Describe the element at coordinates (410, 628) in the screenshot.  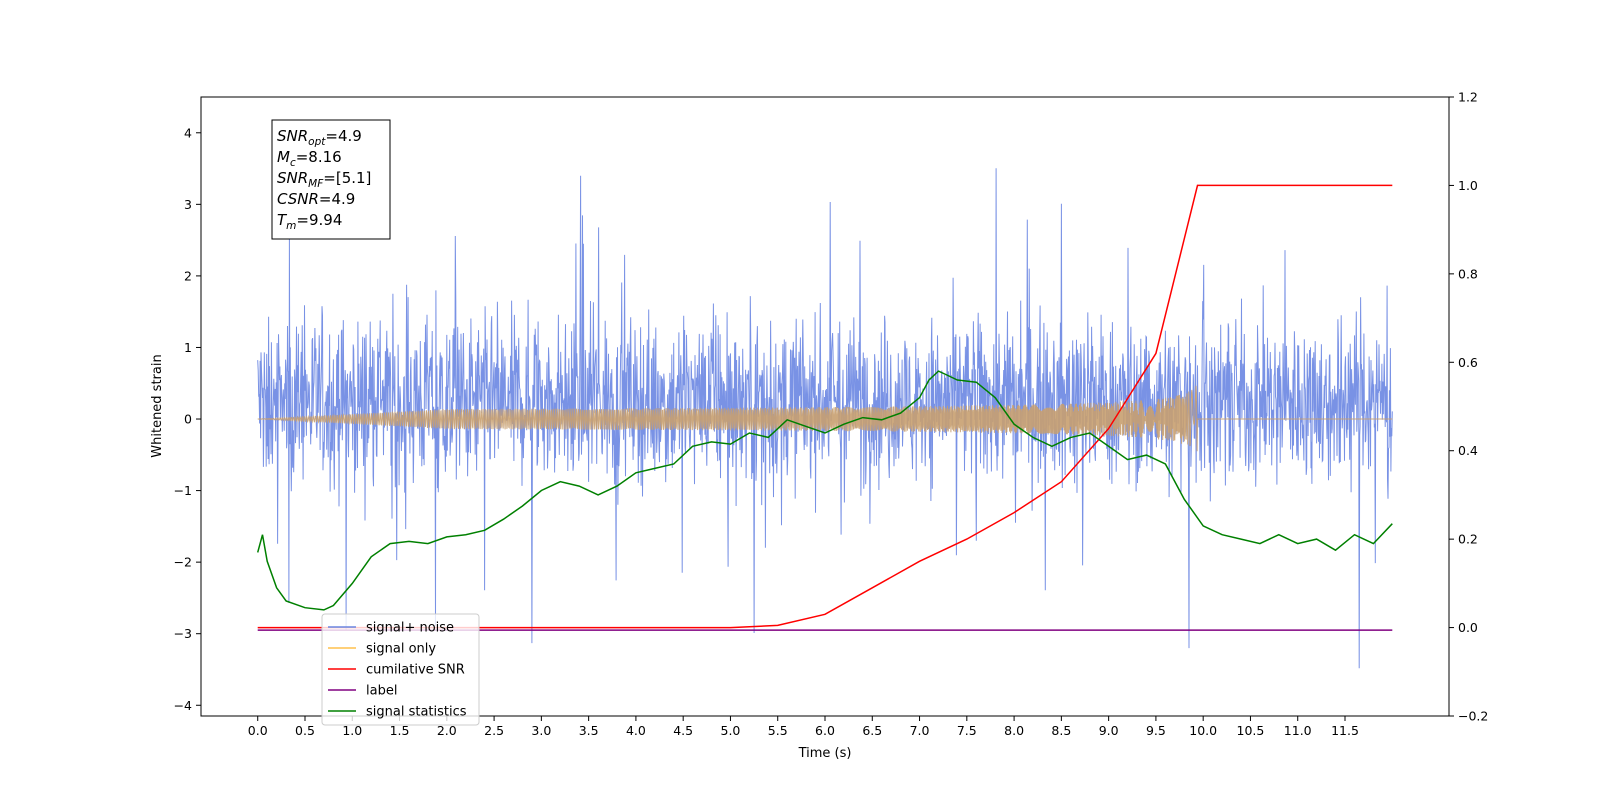
I see `legend-label: signal+ noise` at that location.